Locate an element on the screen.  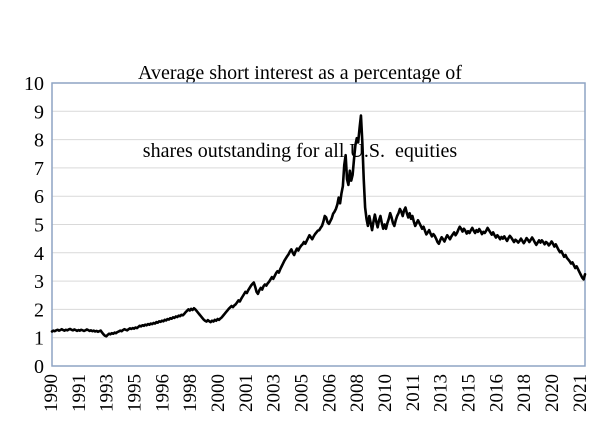
x-axis-tick-label: 2001 is located at coordinates (246, 393).